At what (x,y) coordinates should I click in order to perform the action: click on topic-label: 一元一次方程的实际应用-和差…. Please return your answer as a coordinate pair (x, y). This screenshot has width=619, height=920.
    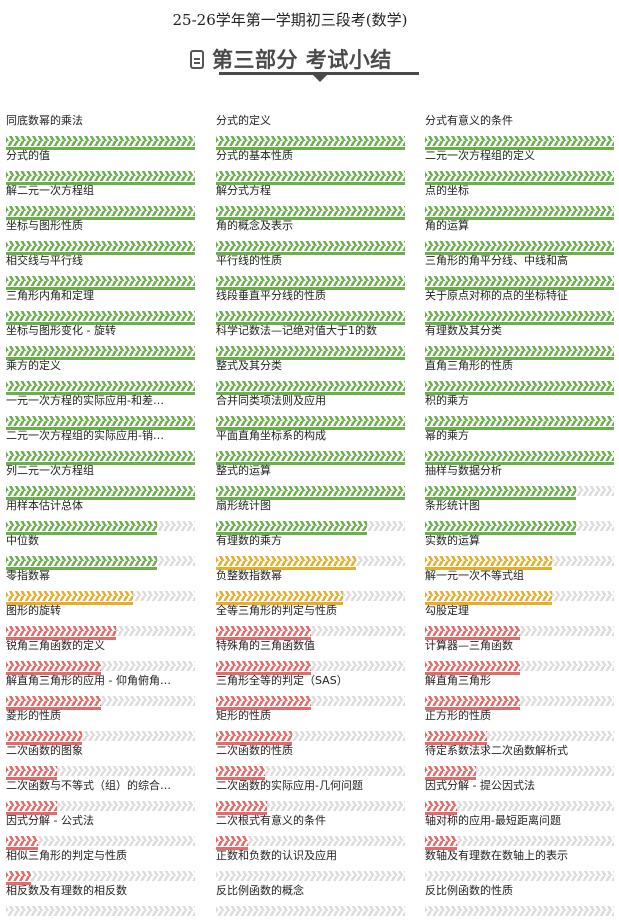
    Looking at the image, I should click on (85, 400).